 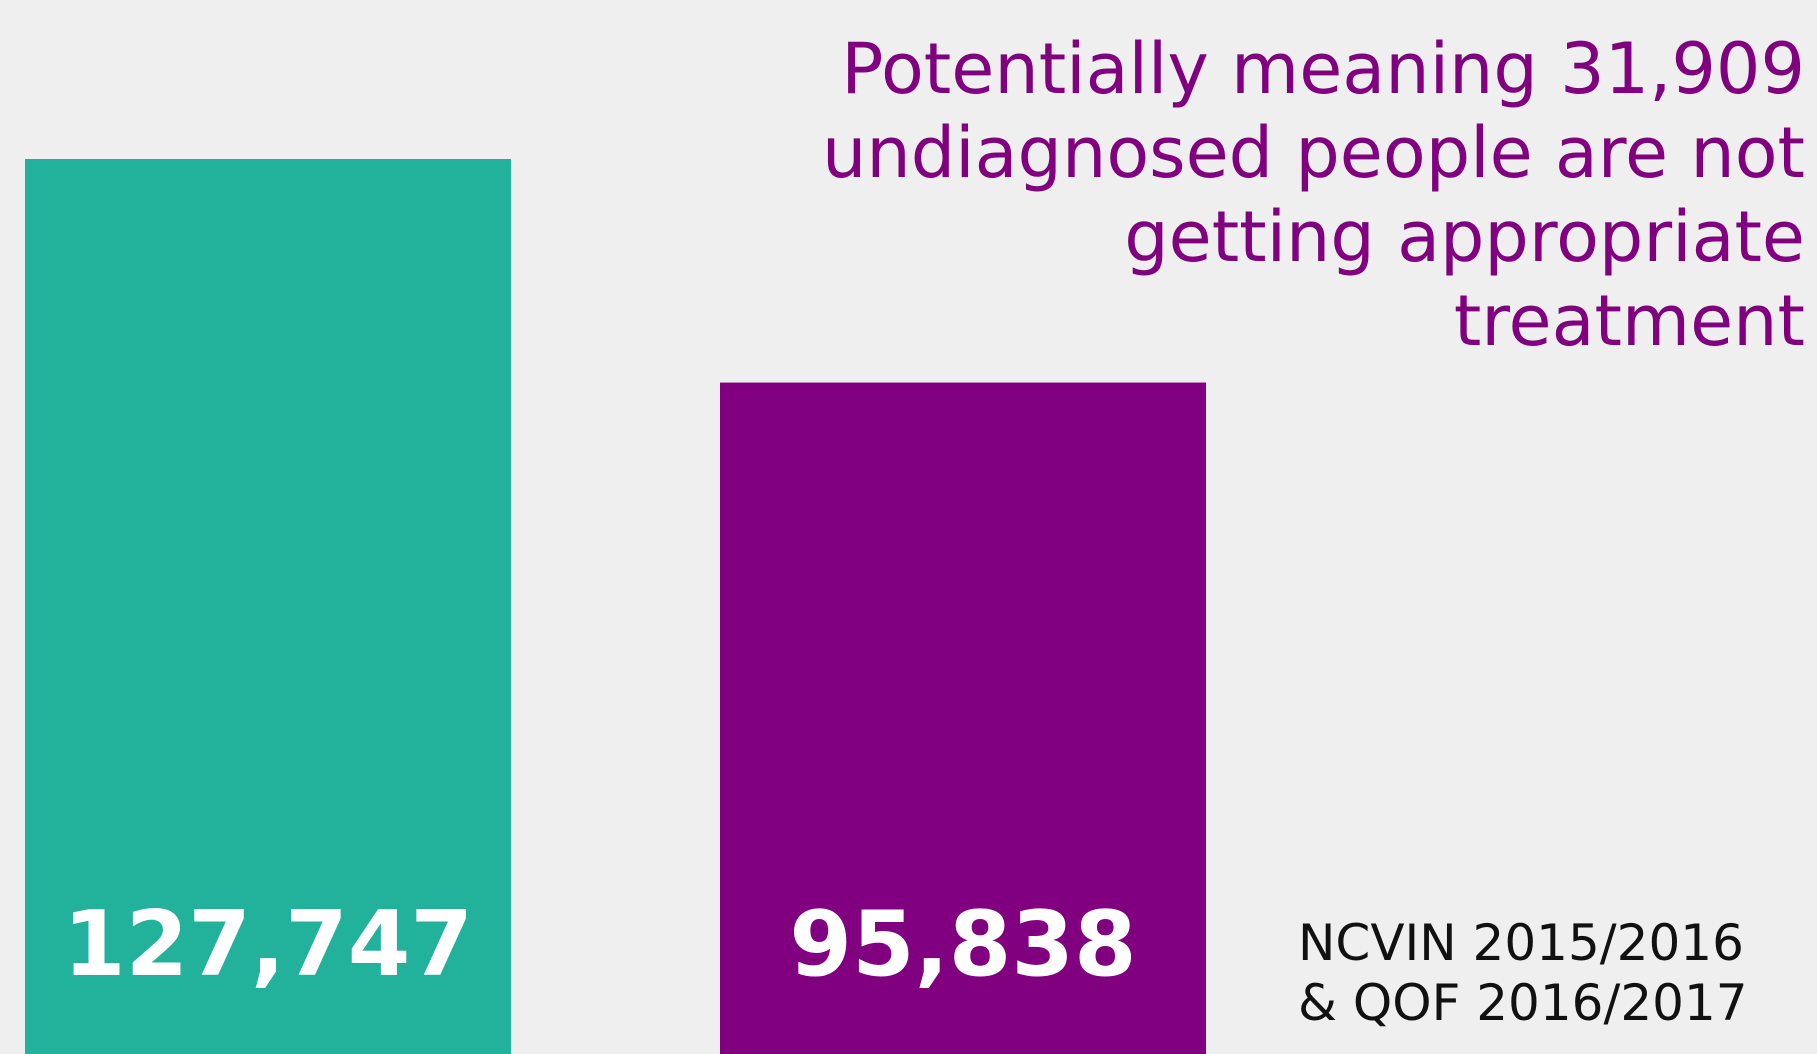 I want to click on annotation-line: getting appropriate, so click(x=1464, y=237).